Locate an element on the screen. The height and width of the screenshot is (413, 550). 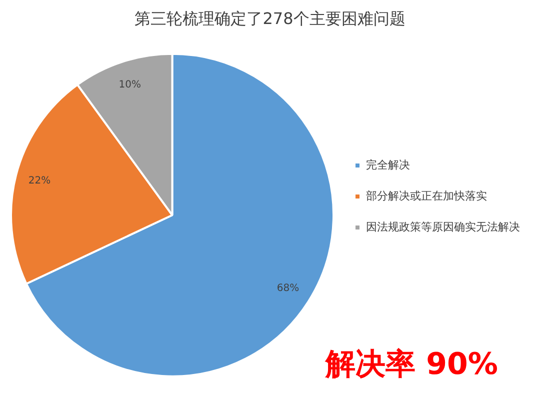
data-label: 68% is located at coordinates (288, 288).